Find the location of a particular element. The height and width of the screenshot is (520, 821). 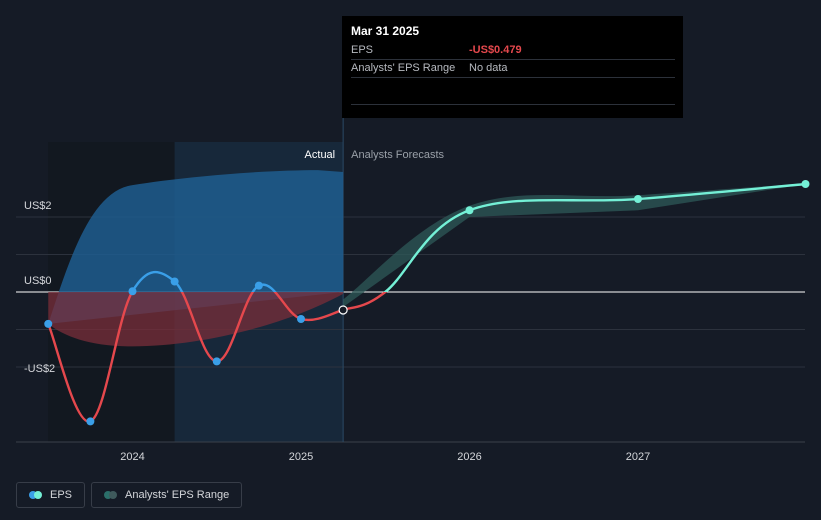

y-tick-label: -US$2 is located at coordinates (39, 369).